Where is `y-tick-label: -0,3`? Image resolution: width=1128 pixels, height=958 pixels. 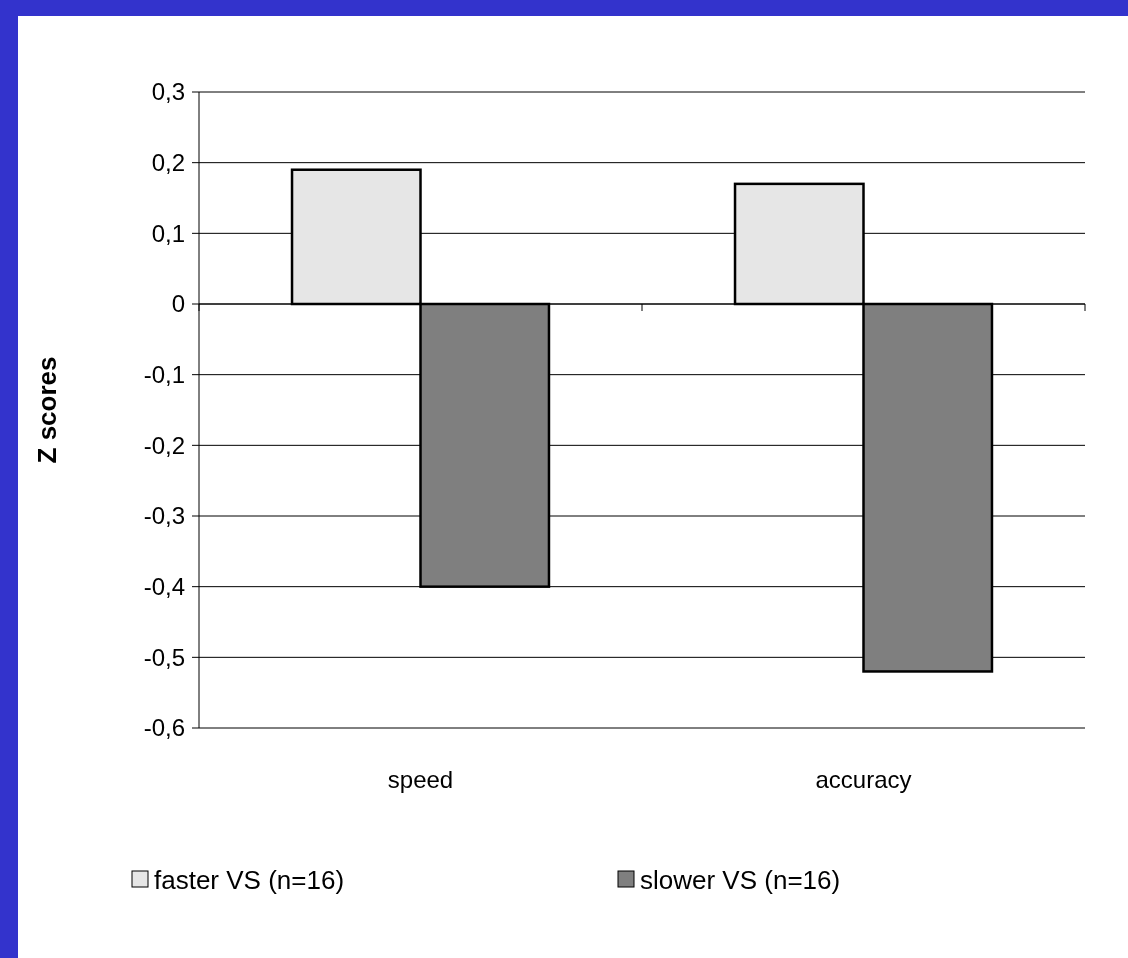
y-tick-label: -0,3 is located at coordinates (164, 516).